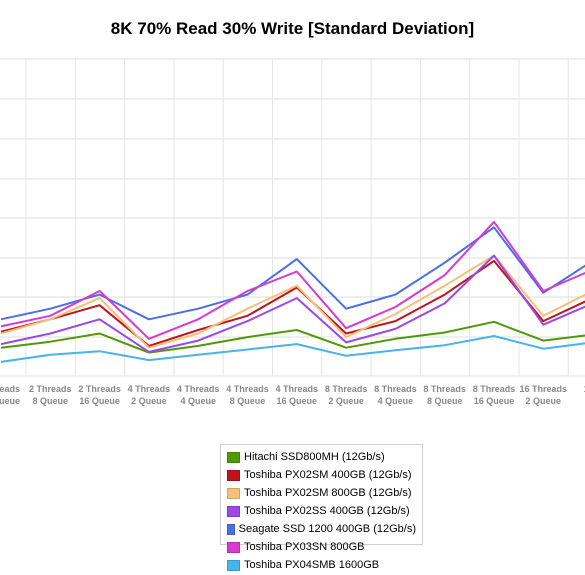  I want to click on x-tick-label: Queue, so click(10, 401).